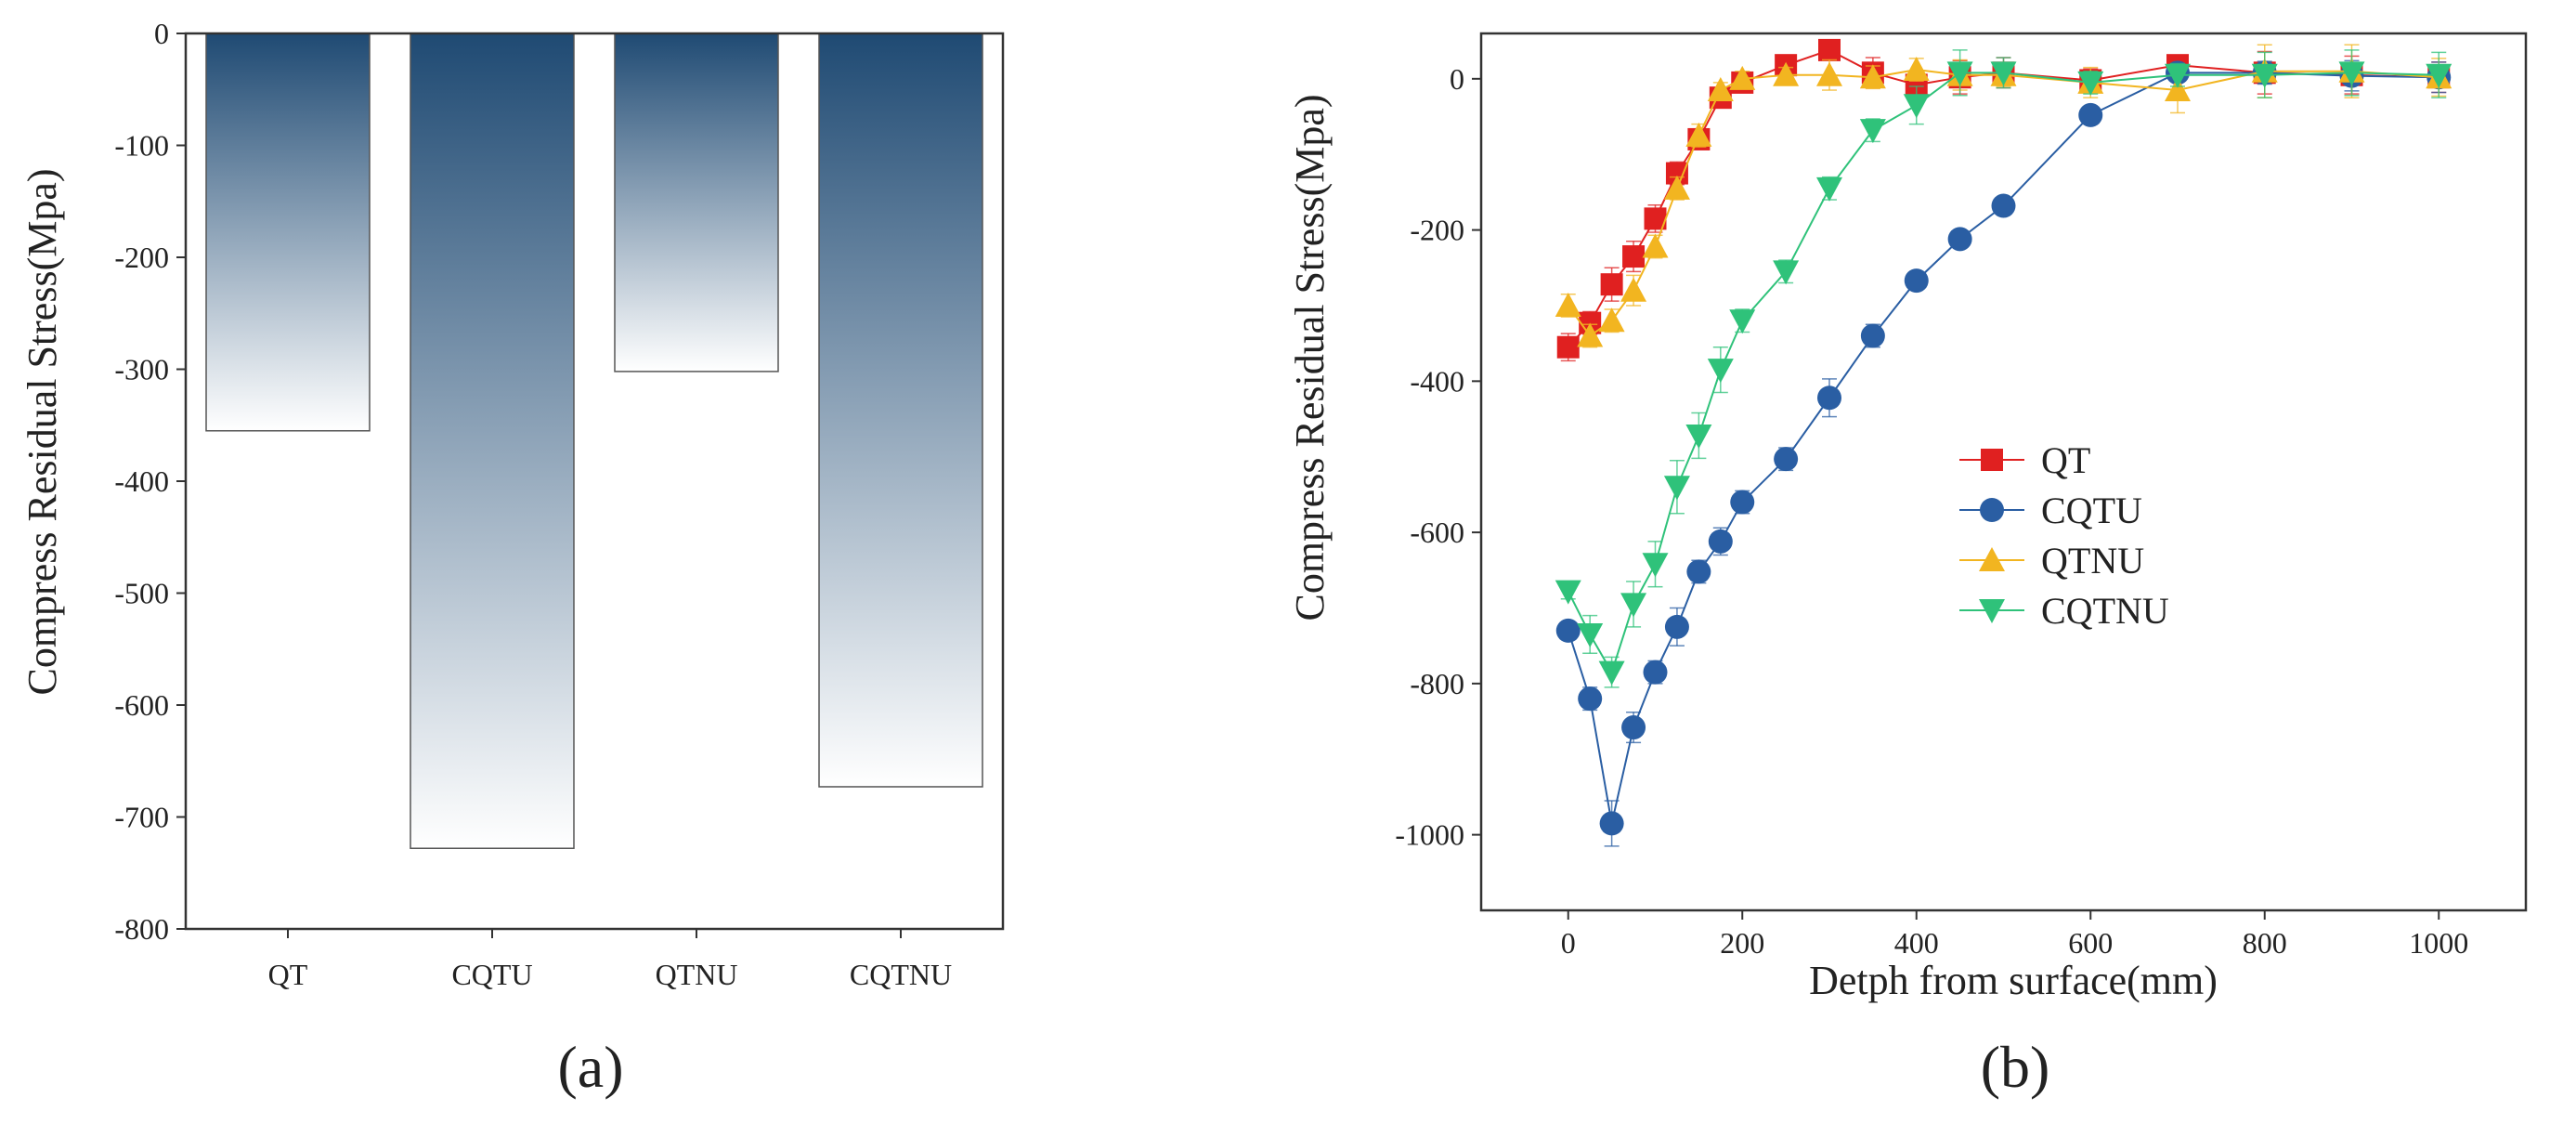 This screenshot has height=1137, width=2576. What do you see at coordinates (1569, 943) in the screenshot?
I see `line-chart-x-tick-label: 0` at bounding box center [1569, 943].